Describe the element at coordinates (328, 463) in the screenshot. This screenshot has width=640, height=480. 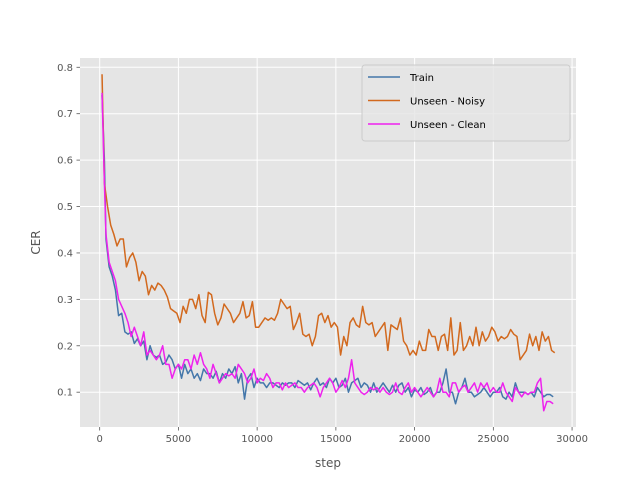
I see `x-axis-label: step` at that location.